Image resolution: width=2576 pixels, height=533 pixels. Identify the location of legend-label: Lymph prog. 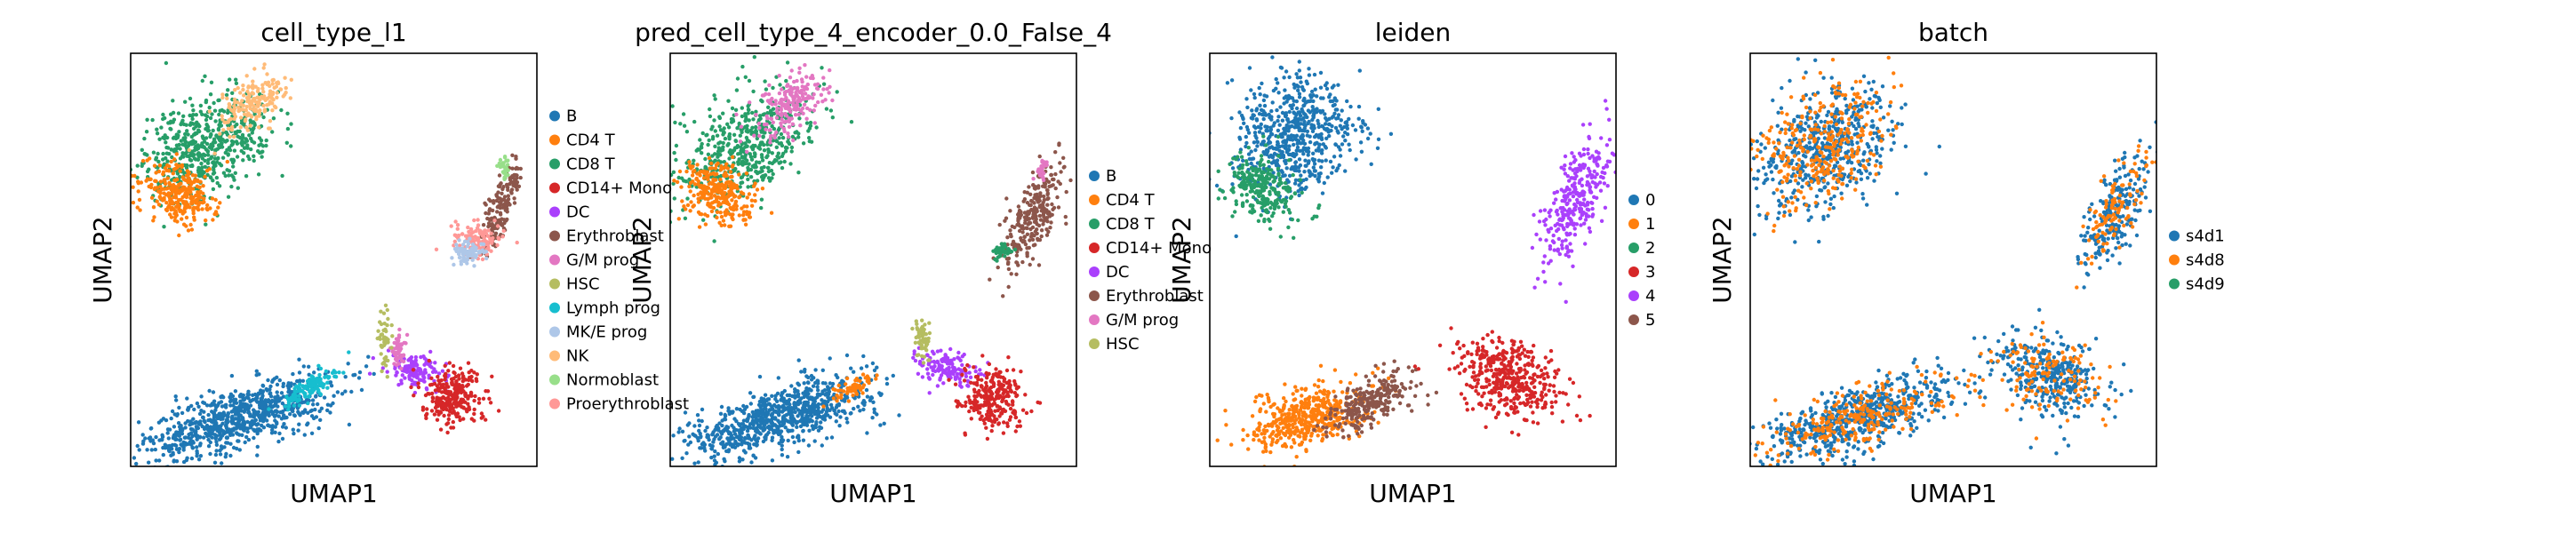
(613, 308).